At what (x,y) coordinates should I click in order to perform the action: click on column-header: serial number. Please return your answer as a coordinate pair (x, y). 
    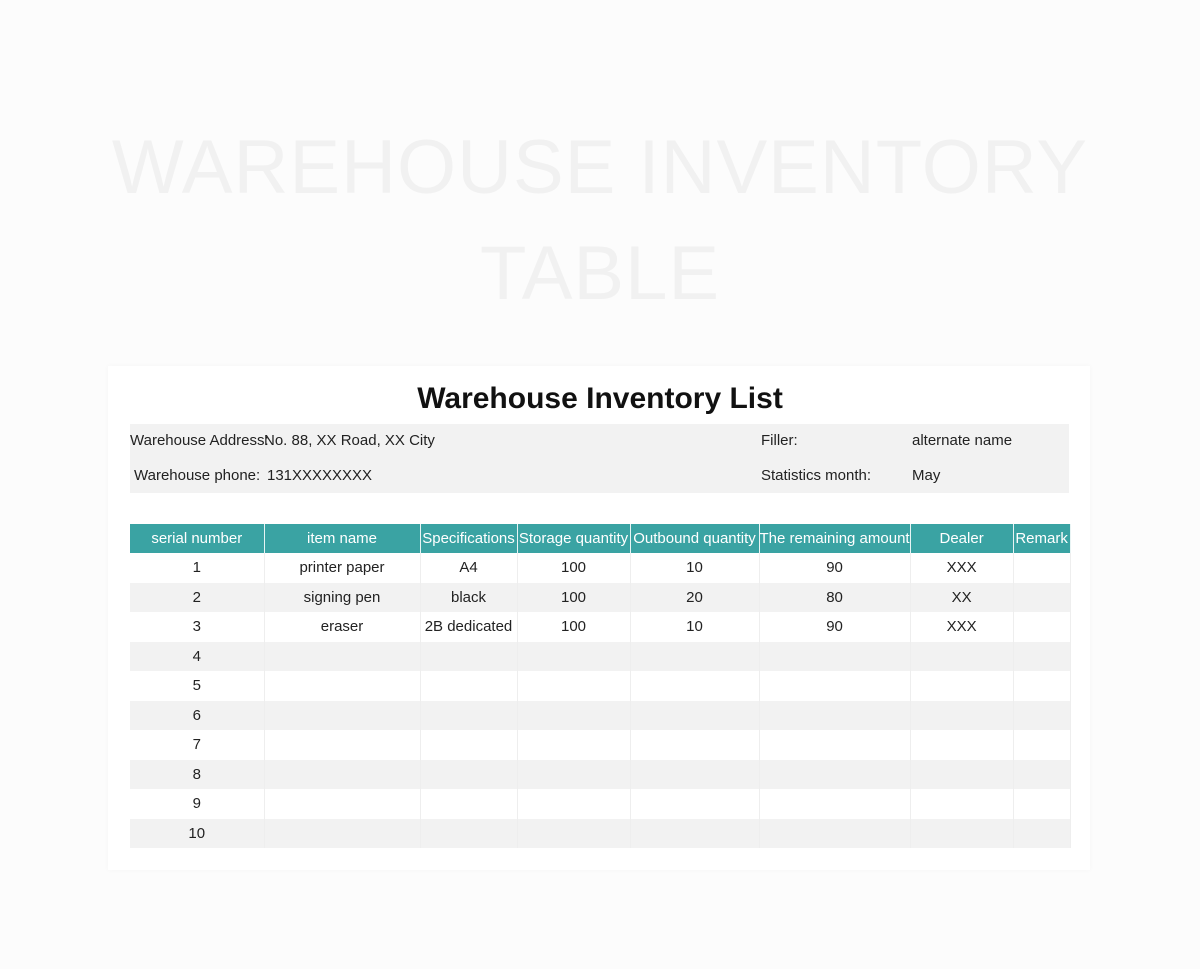
    Looking at the image, I should click on (197, 538).